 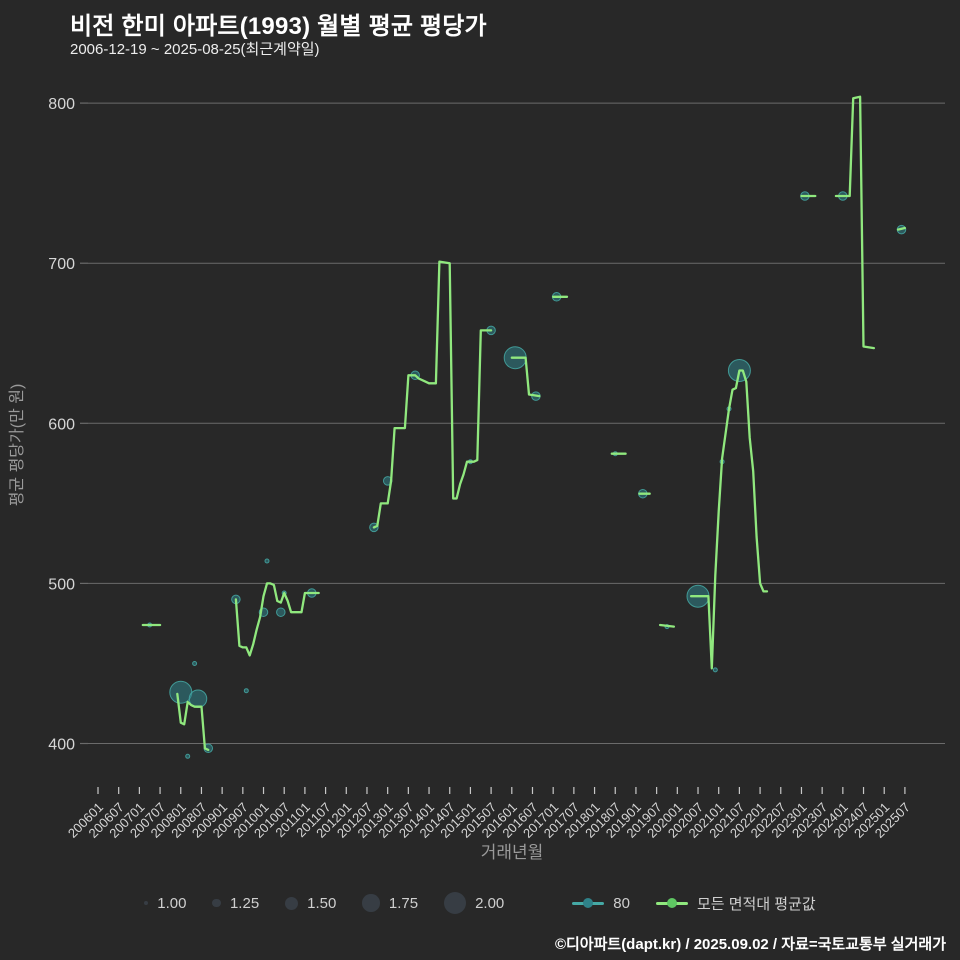 What do you see at coordinates (61, 745) in the screenshot?
I see `y-tick-label: 400` at bounding box center [61, 745].